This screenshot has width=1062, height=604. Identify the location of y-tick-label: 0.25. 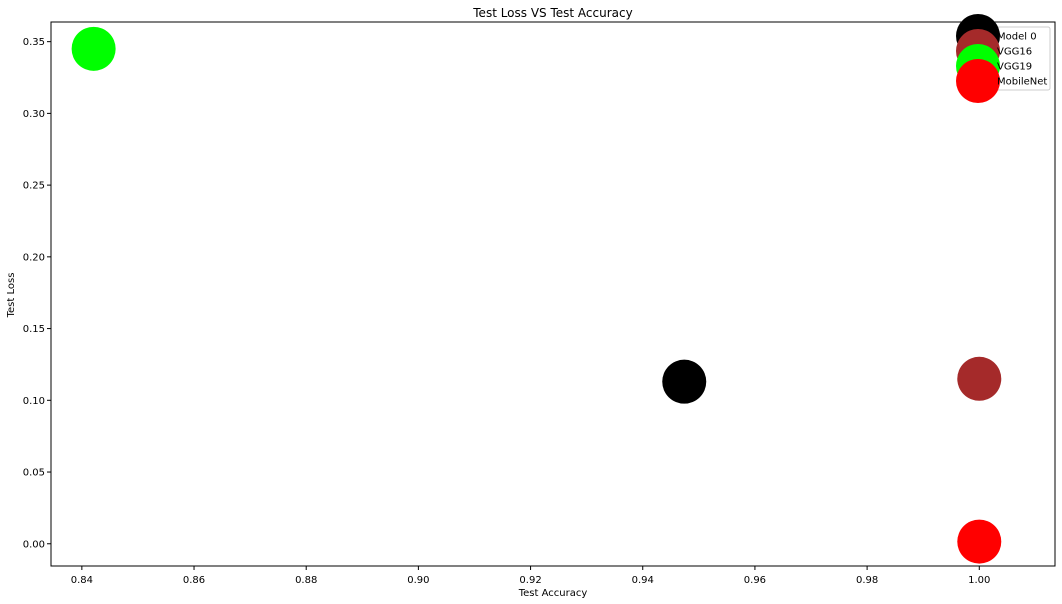
(34, 186).